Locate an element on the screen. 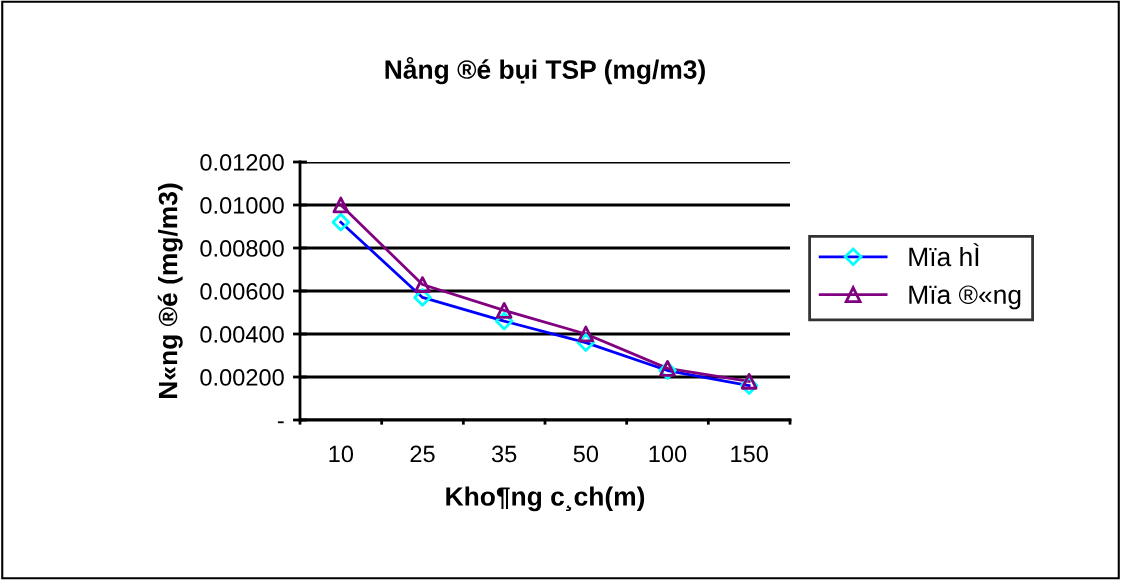  y-tick-label: - is located at coordinates (280, 422).